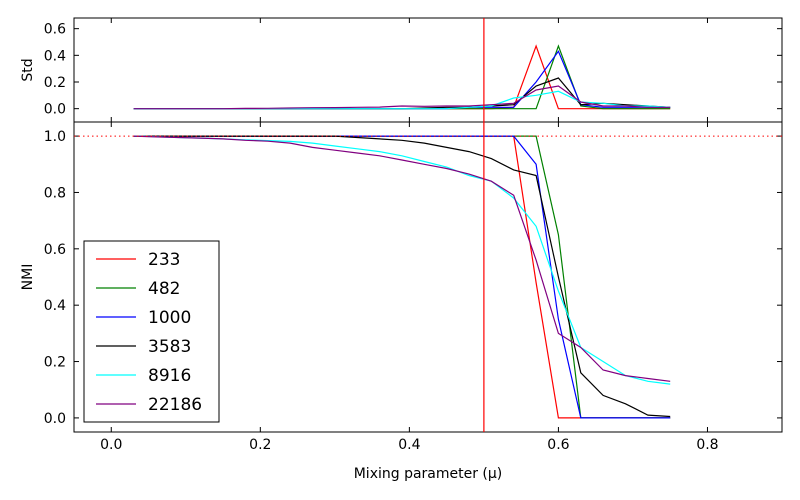 The width and height of the screenshot is (800, 500). Describe the element at coordinates (169, 376) in the screenshot. I see `legend-label-8916: 8916` at that location.